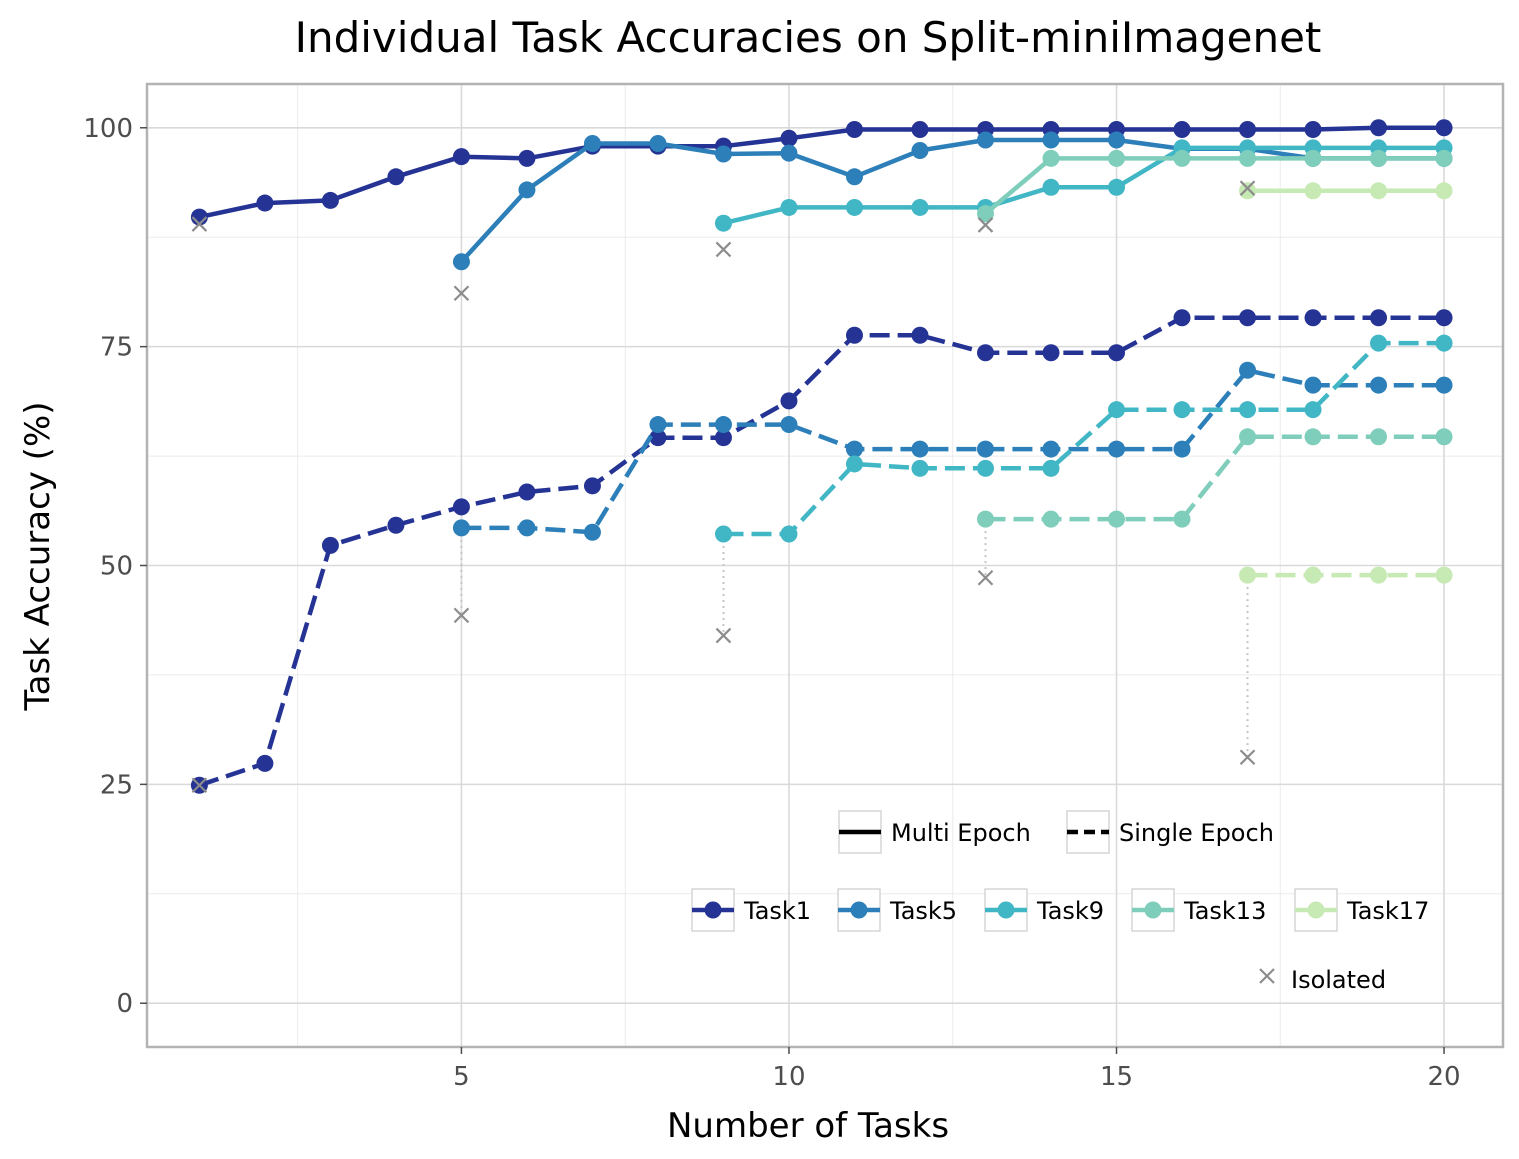 Image resolution: width=1519 pixels, height=1159 pixels. What do you see at coordinates (723, 249) in the screenshot?
I see `isolated-multi-marker` at bounding box center [723, 249].